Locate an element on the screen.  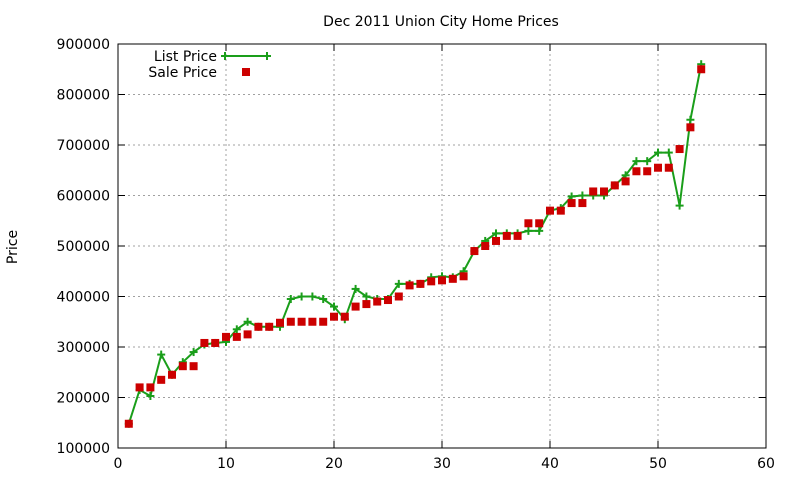
y-tick-label: 800000 is located at coordinates (83, 96).